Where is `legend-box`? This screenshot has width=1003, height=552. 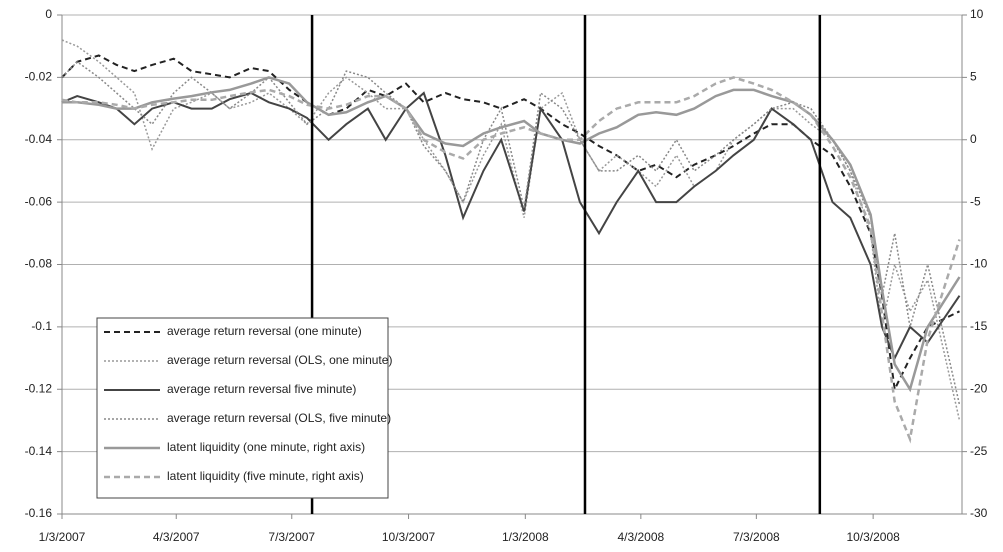
legend-box is located at coordinates (242, 408).